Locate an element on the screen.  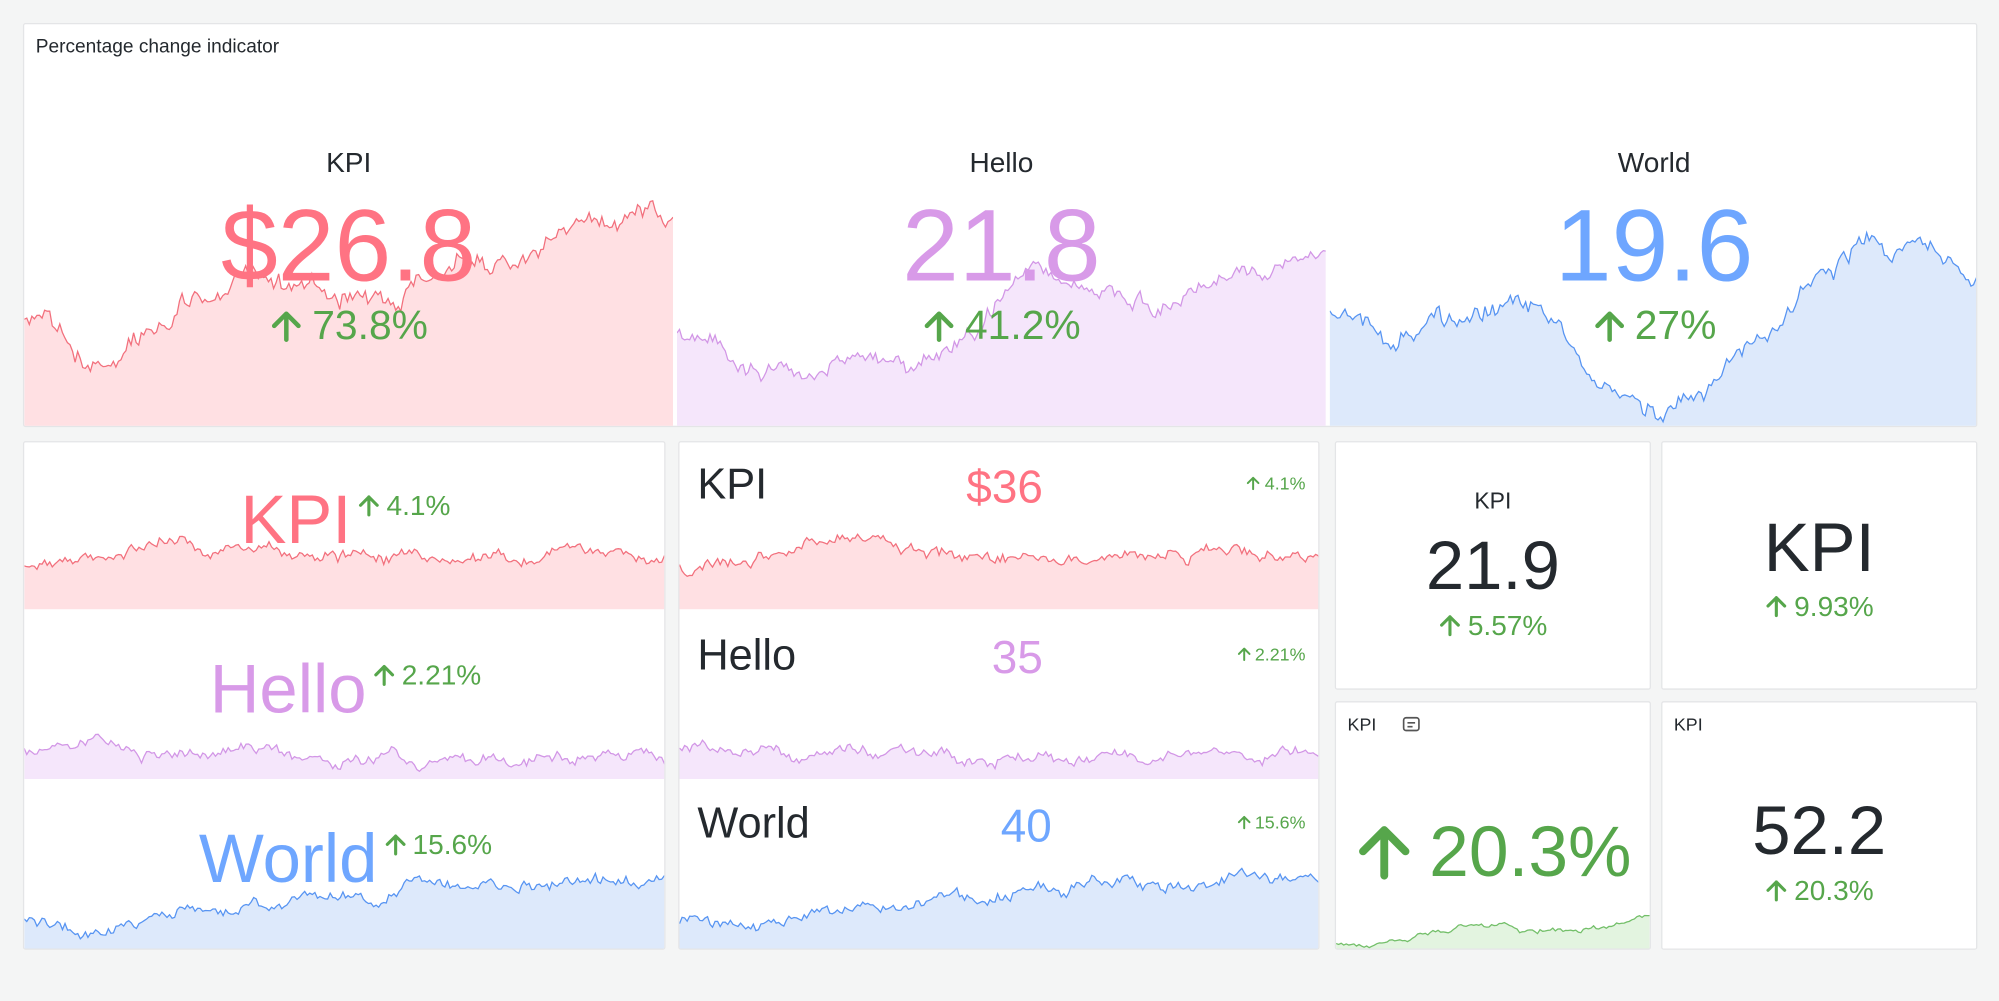
element is located at coordinates (1411, 724).